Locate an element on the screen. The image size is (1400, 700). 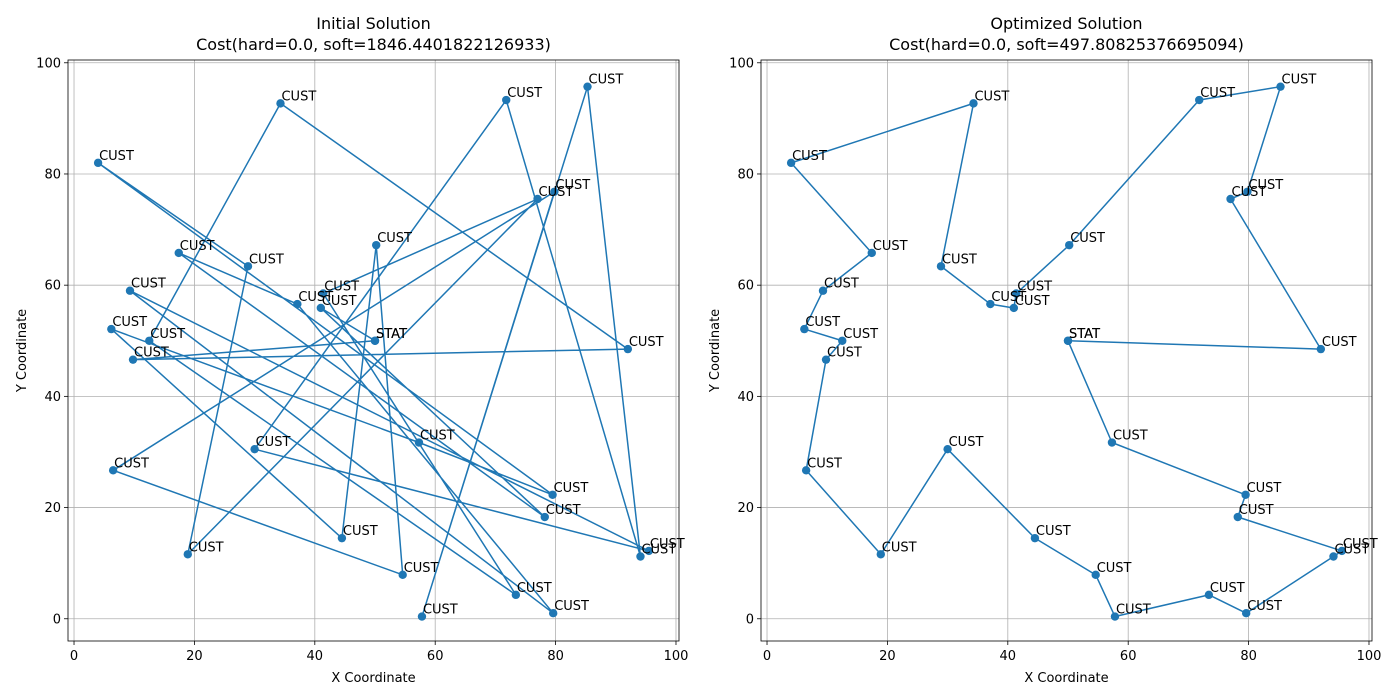
chart-subtitle: Cost(hard=0.0, soft=497.80825376695094) is located at coordinates (1066, 44).